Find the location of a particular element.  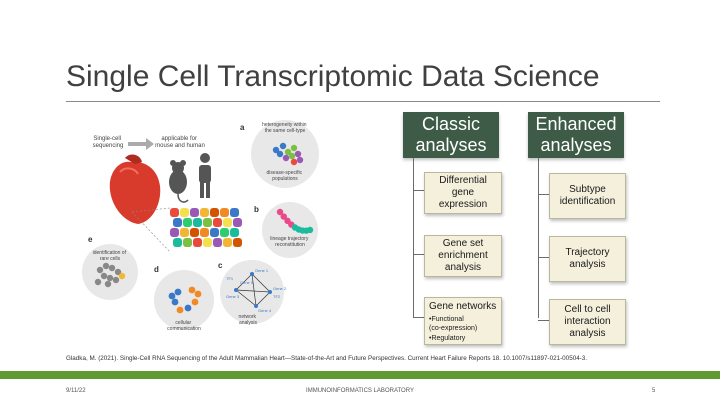

footer-page-number: 5 is located at coordinates (654, 391).